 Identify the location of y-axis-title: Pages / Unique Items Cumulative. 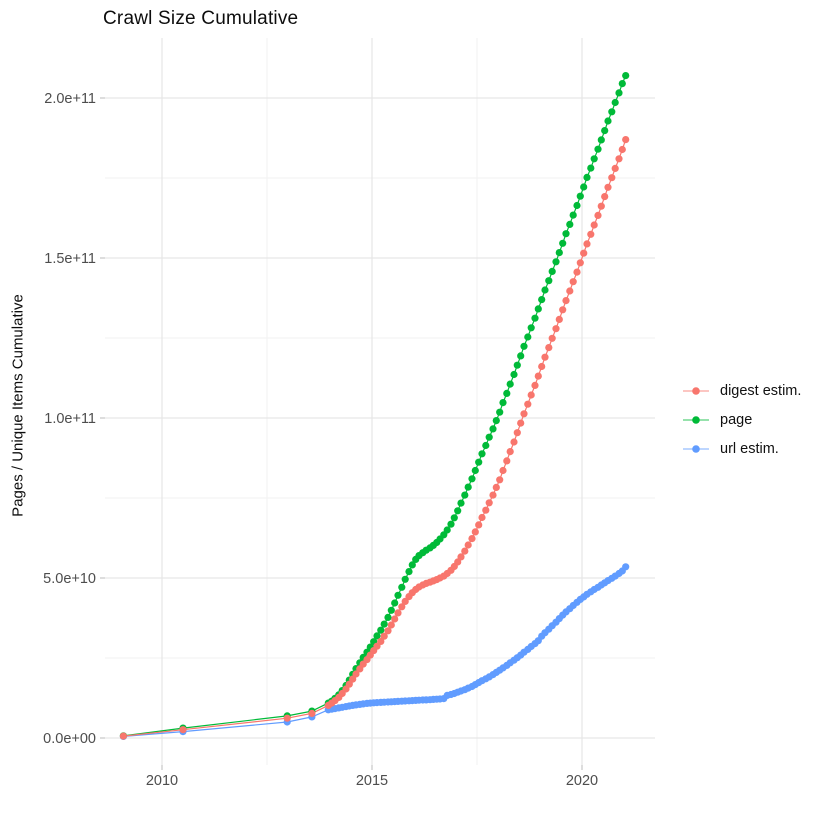
(18, 405).